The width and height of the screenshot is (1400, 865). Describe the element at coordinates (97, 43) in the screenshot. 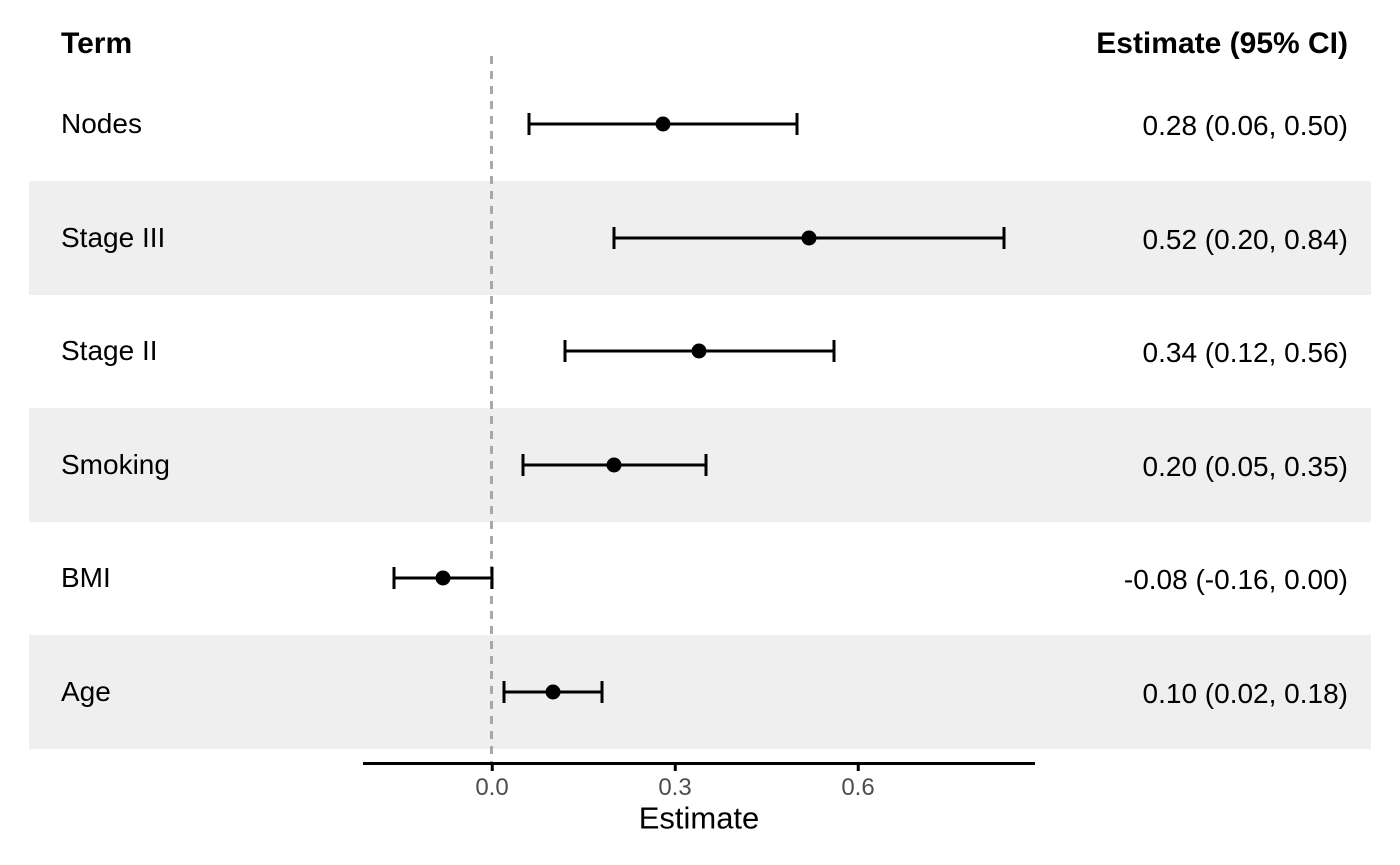

I see `term-column-header: Term` at that location.